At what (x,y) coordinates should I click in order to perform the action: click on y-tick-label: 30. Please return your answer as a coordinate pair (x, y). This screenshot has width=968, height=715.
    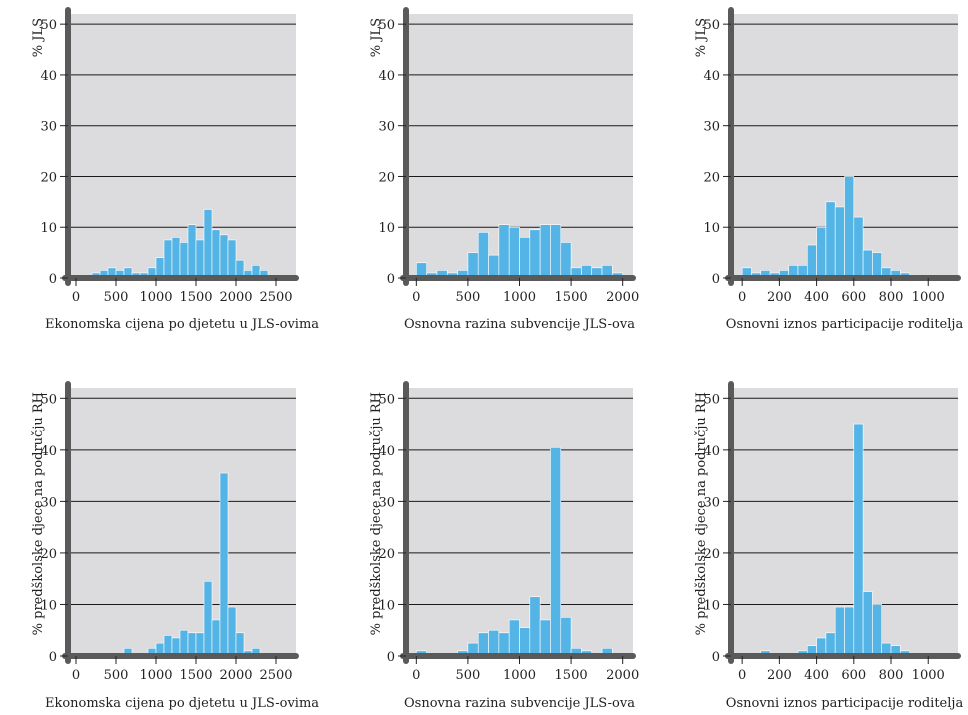
    Looking at the image, I should click on (711, 127).